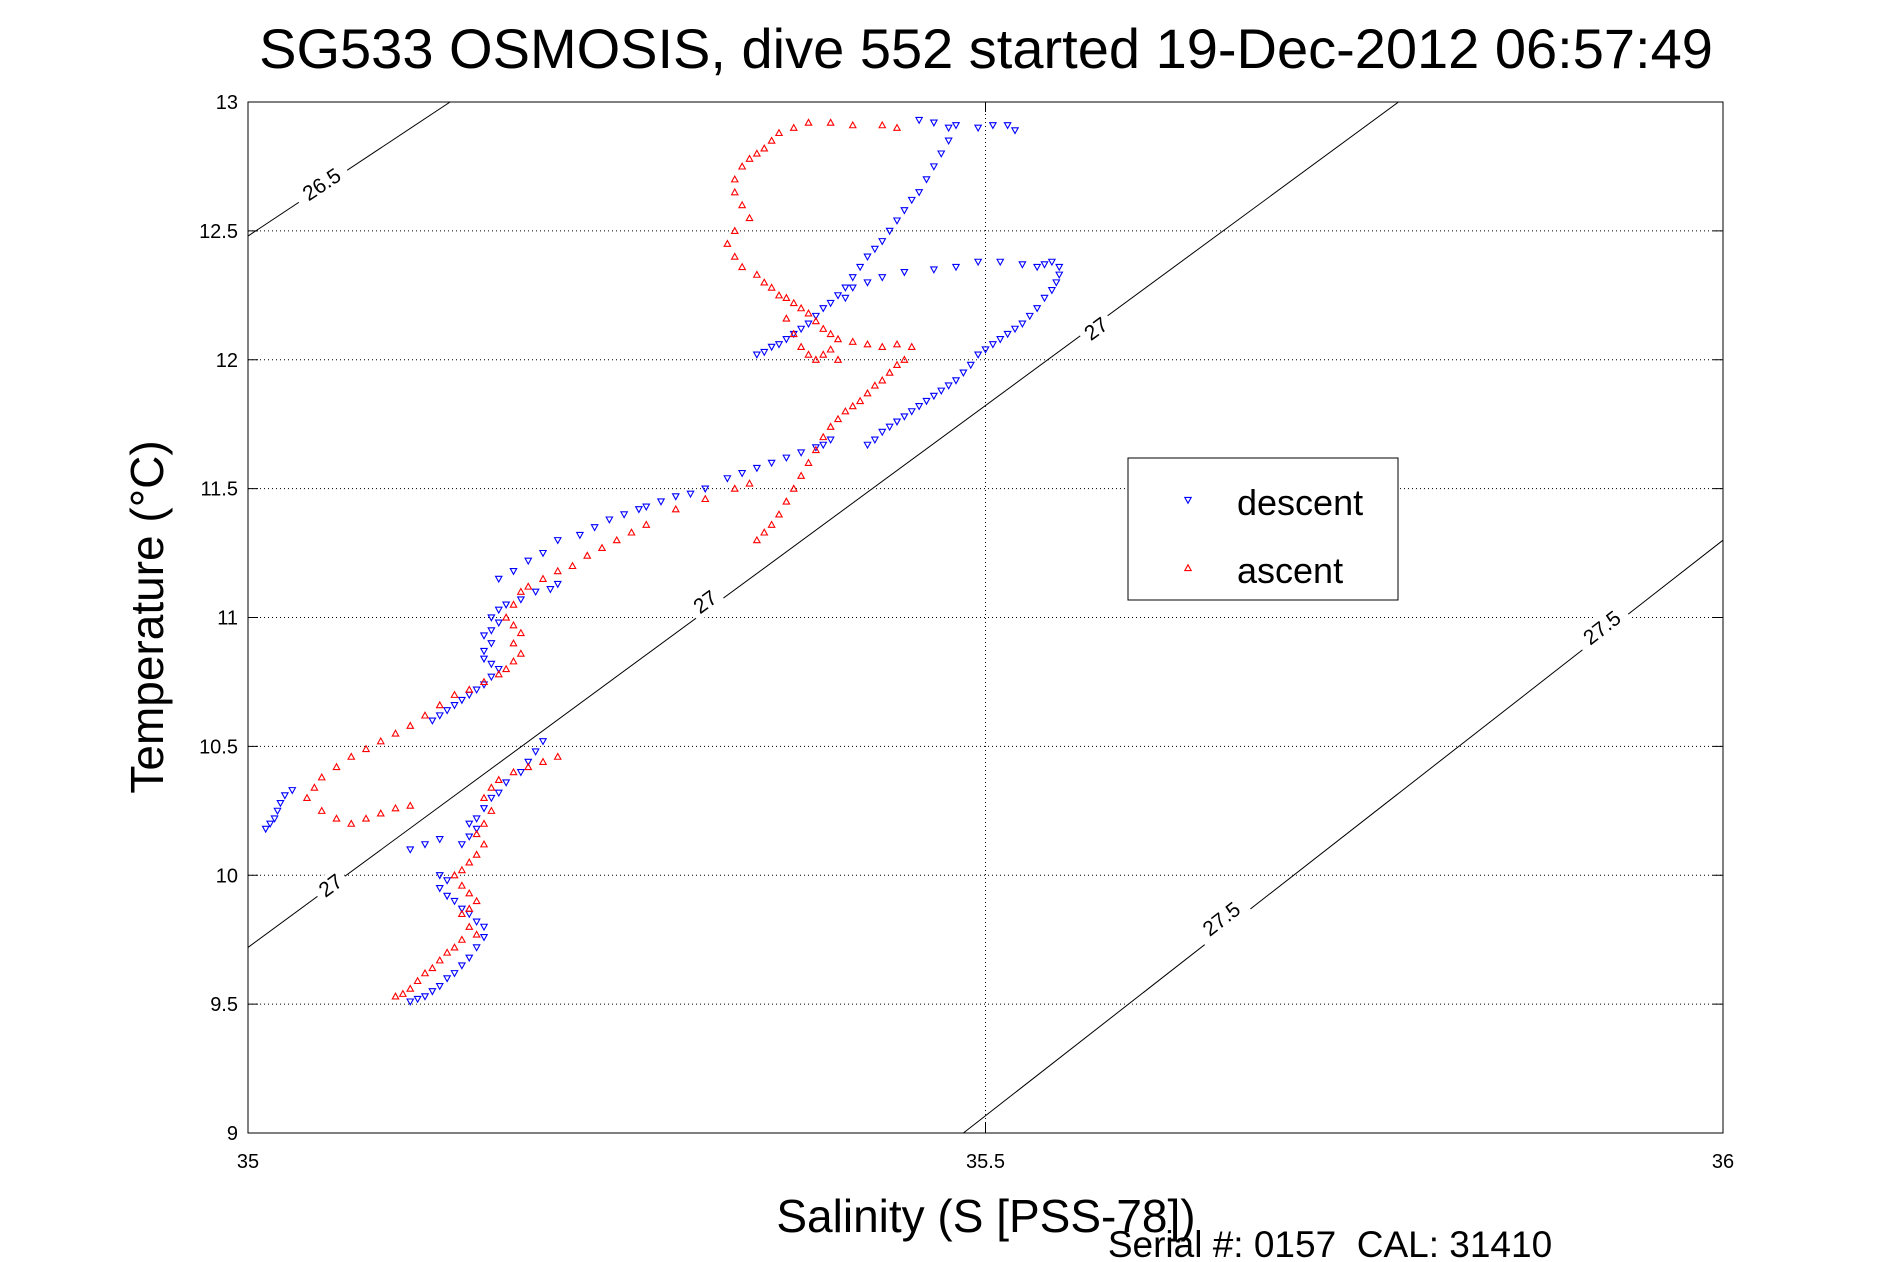 The width and height of the screenshot is (1891, 1262). Describe the element at coordinates (219, 490) in the screenshot. I see `y-tick-label: 11.5` at that location.